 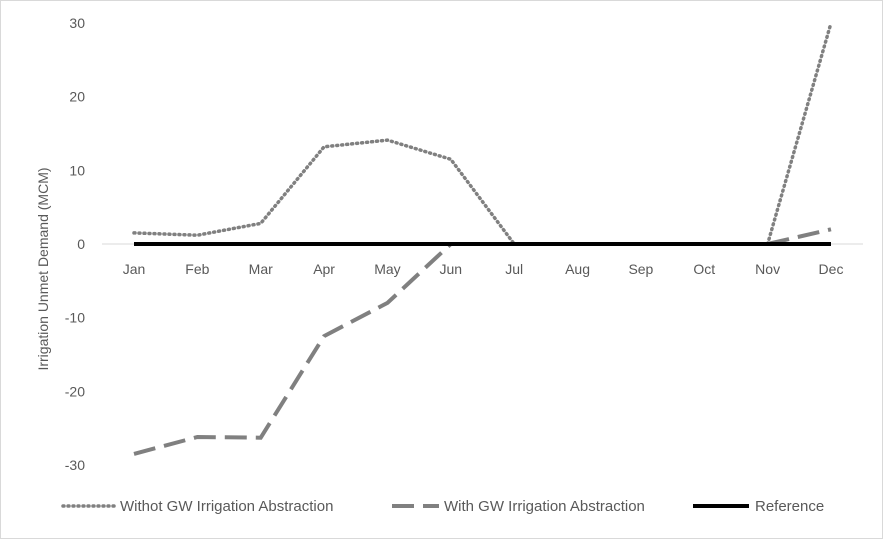 I want to click on legend-label: Withot GW Irrigation Abstraction, so click(x=226, y=506).